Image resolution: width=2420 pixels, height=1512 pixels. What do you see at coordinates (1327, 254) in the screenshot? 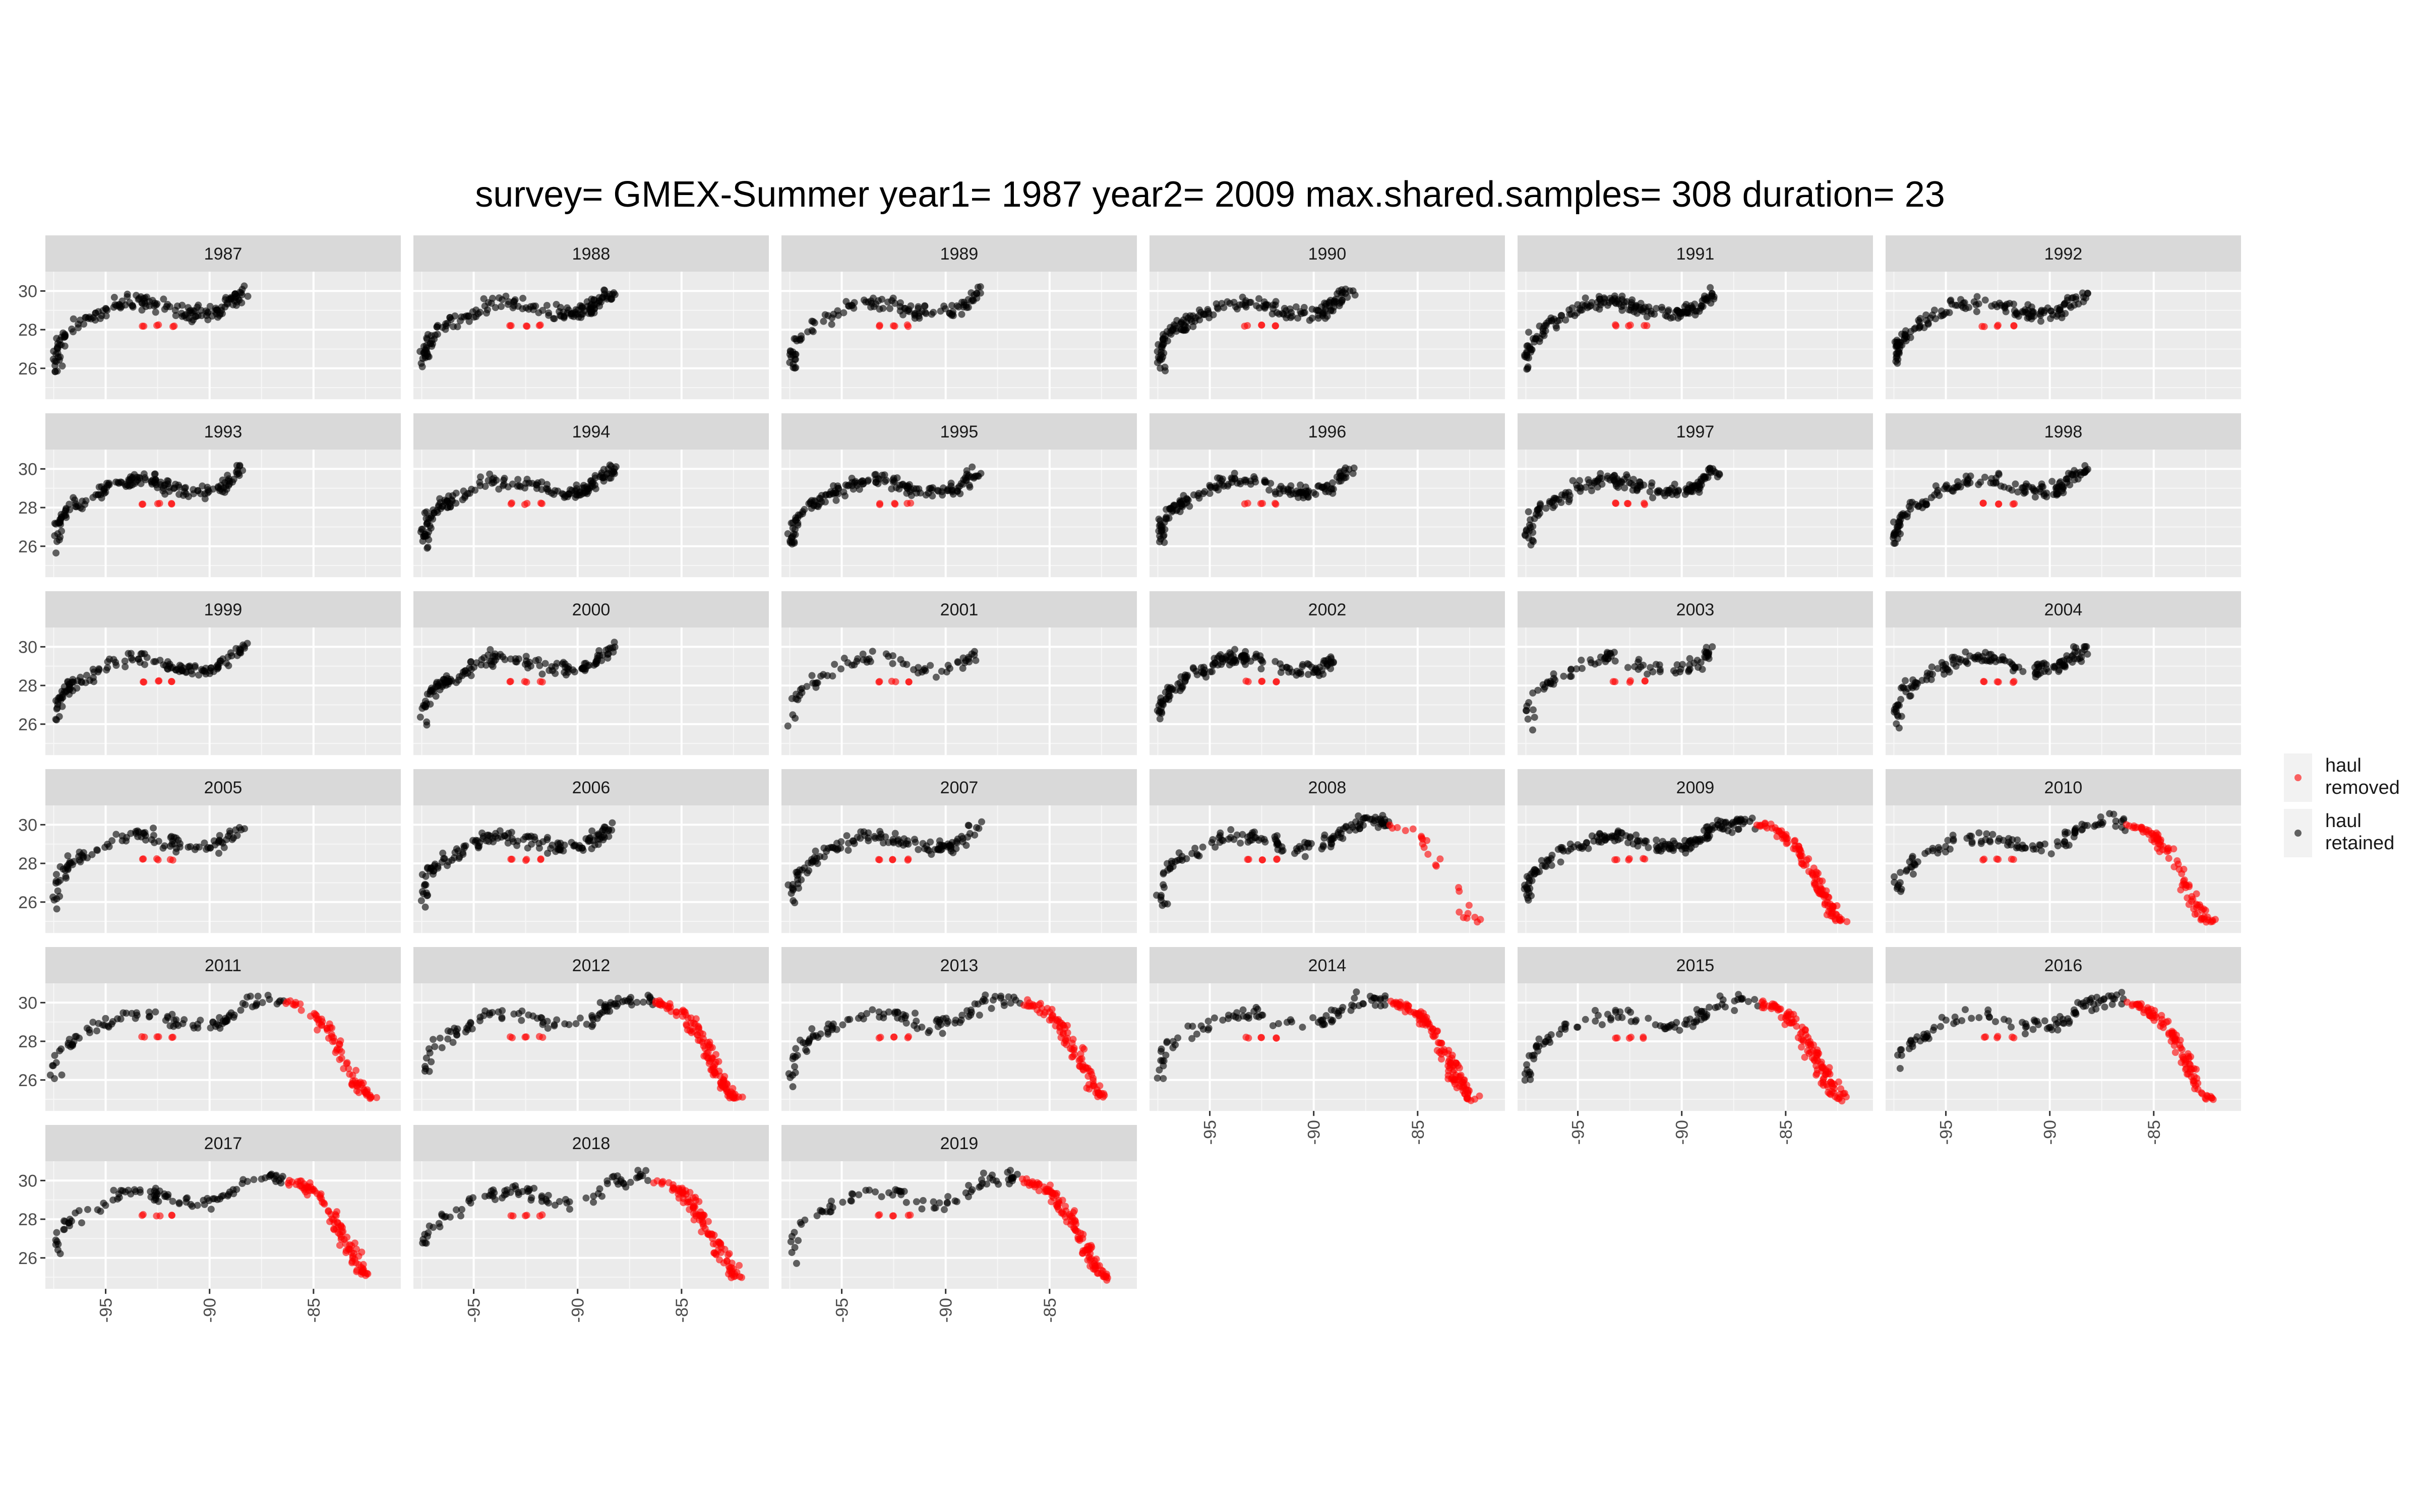
I see `facet-strip-label: 1990` at bounding box center [1327, 254].